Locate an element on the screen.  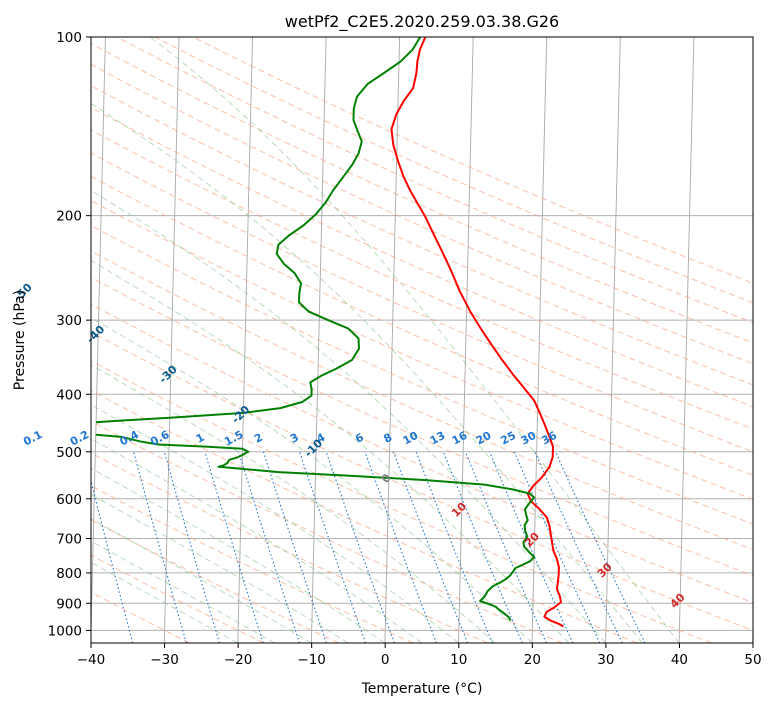
x-tick-label: 20 is located at coordinates (532, 660).